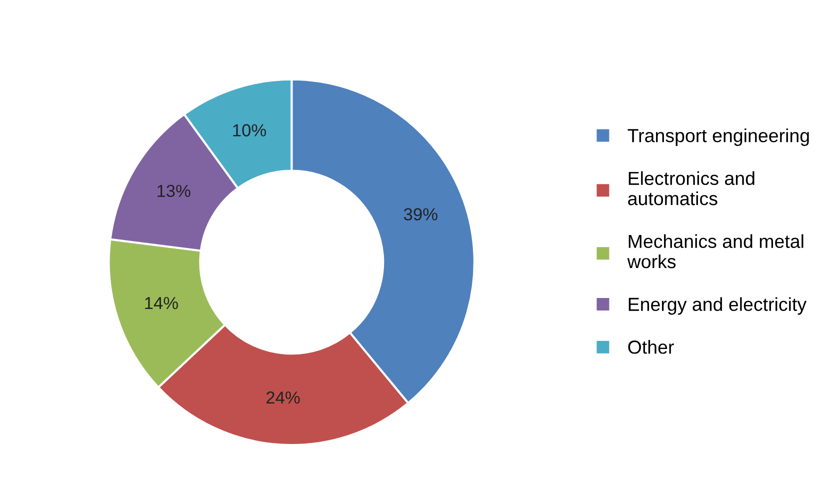 This screenshot has height=486, width=818. I want to click on legend-label: Electronics and automatics, so click(691, 188).